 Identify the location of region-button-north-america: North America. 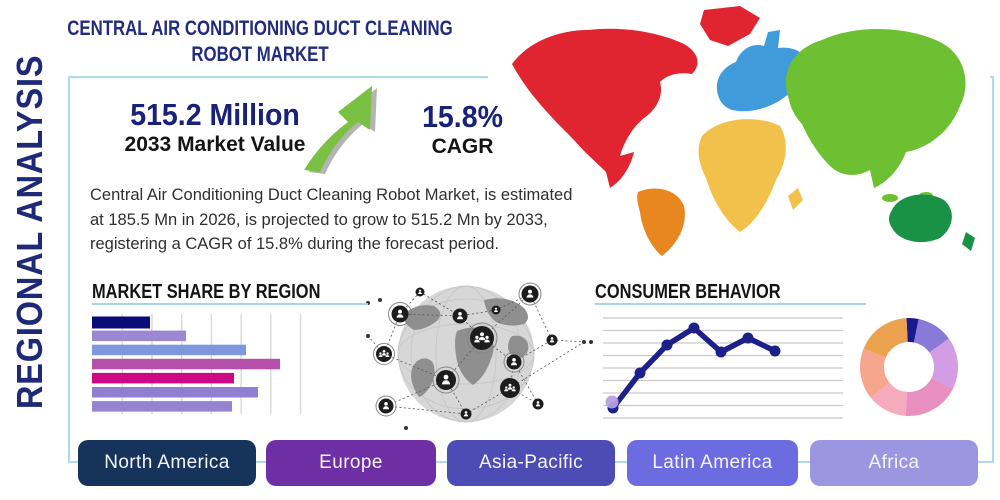
(167, 463).